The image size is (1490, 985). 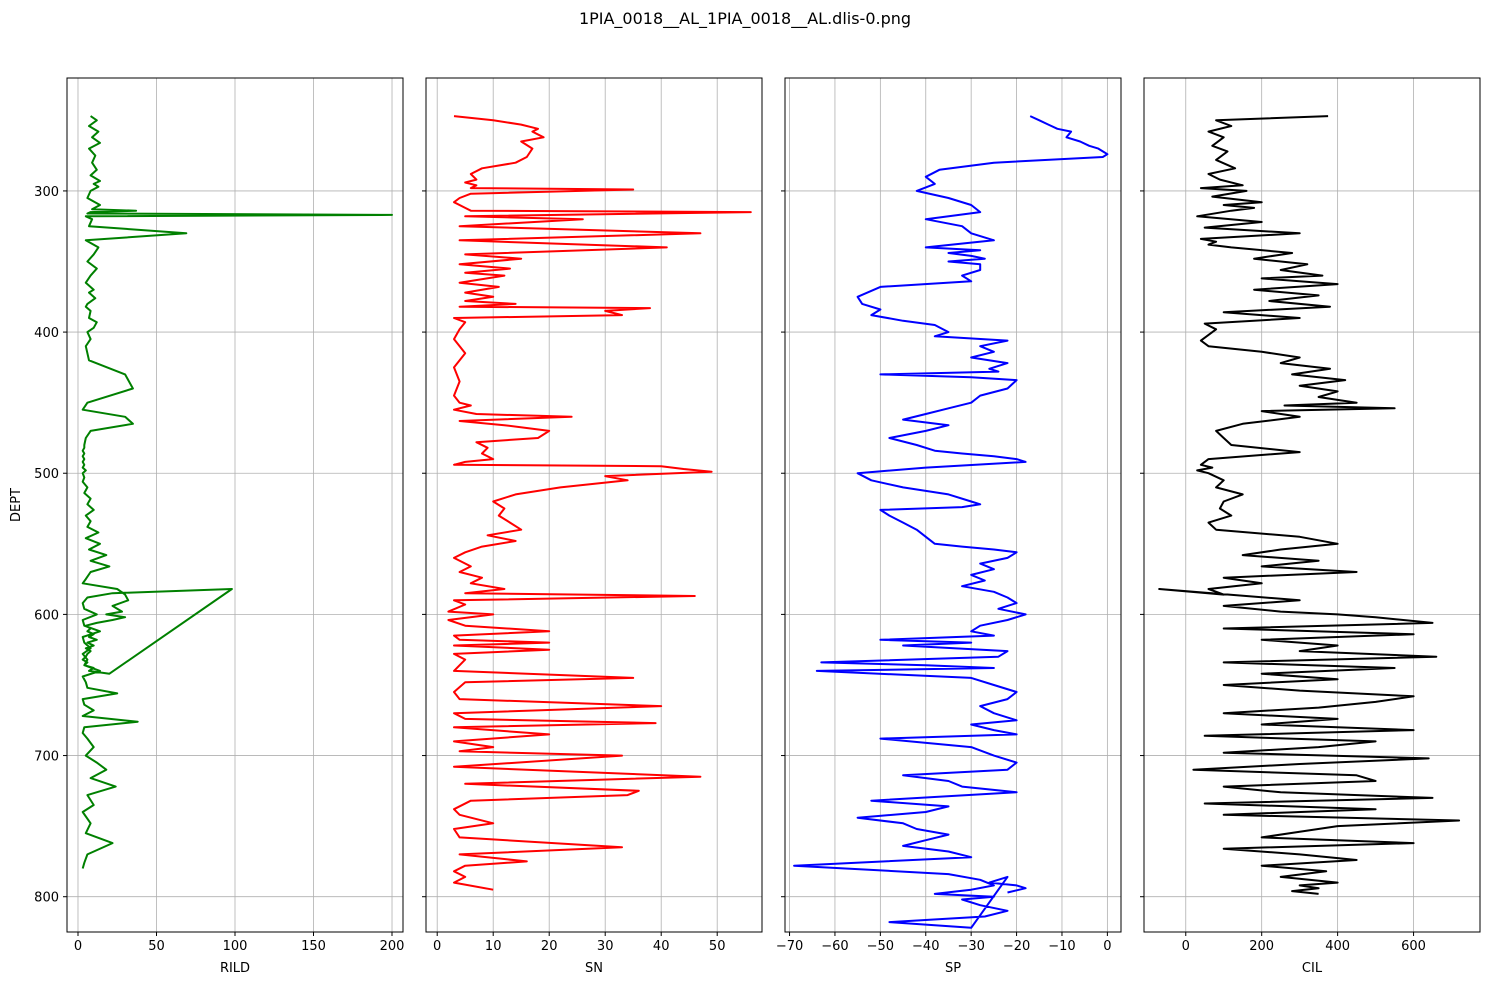 I want to click on x-tick-label: −10, so click(x=1061, y=946).